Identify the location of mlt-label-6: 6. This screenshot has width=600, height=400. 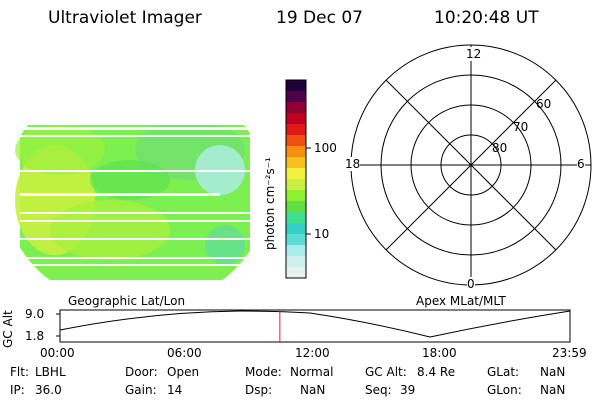
(581, 164).